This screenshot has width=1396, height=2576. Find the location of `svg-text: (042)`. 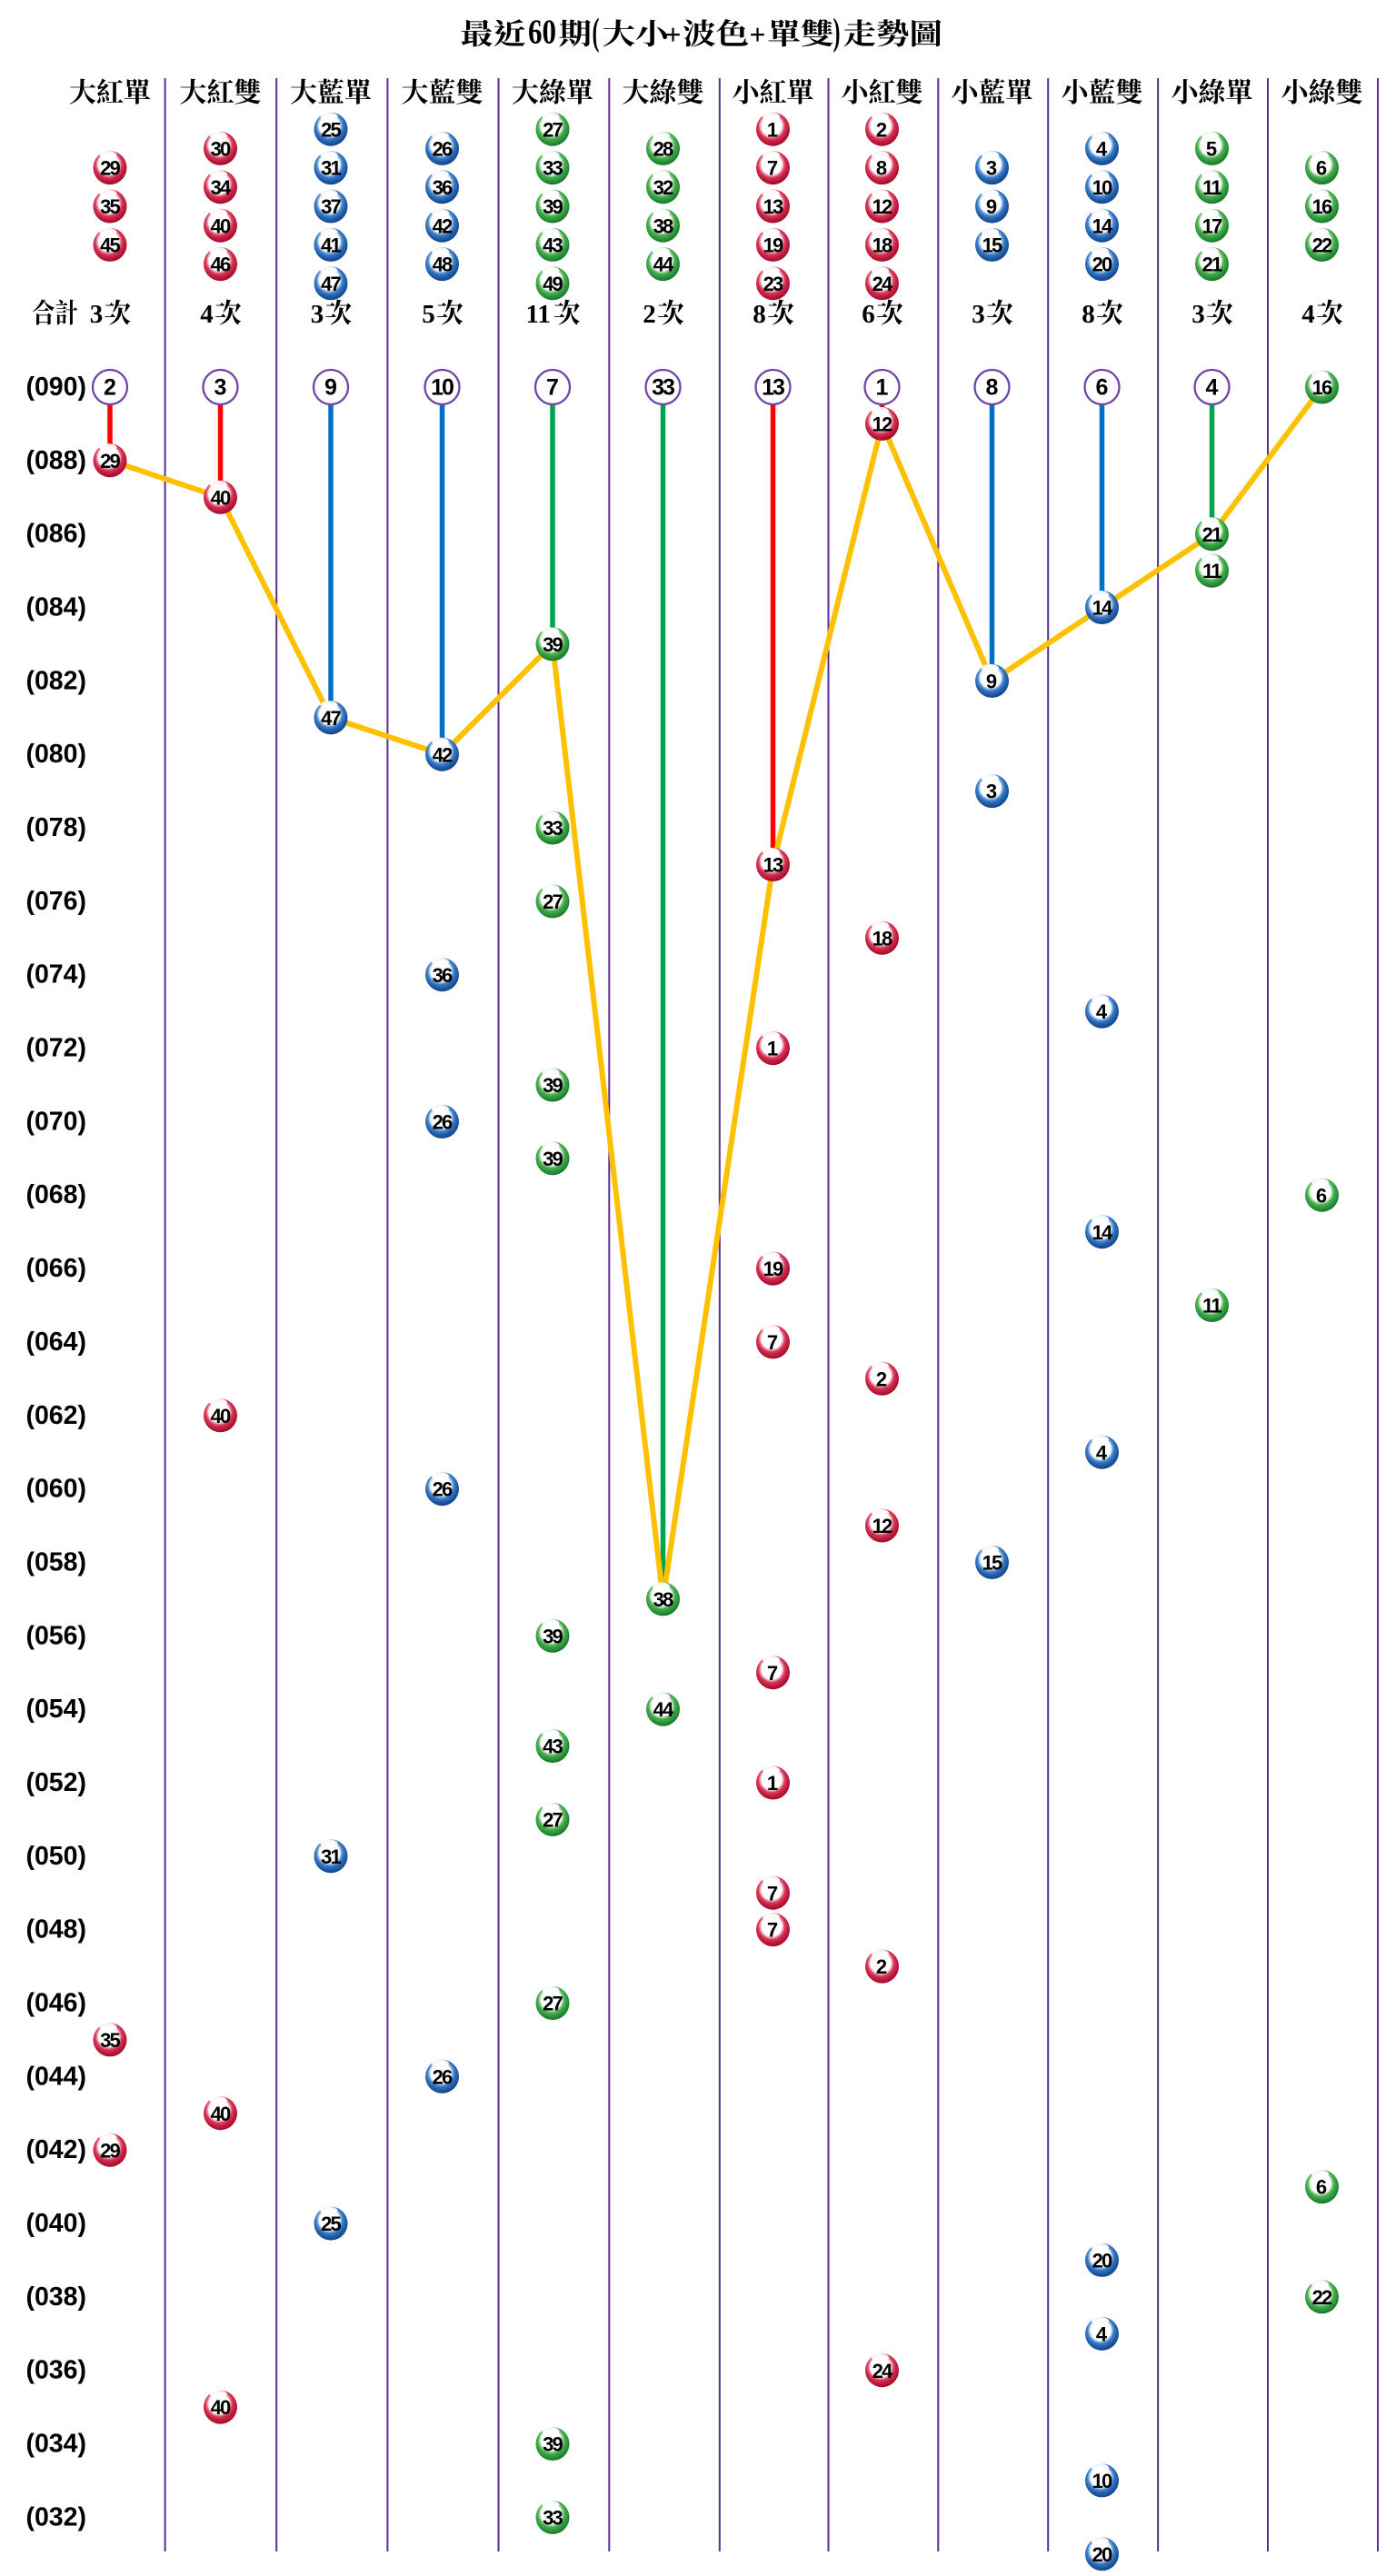

svg-text: (042) is located at coordinates (55, 2150).